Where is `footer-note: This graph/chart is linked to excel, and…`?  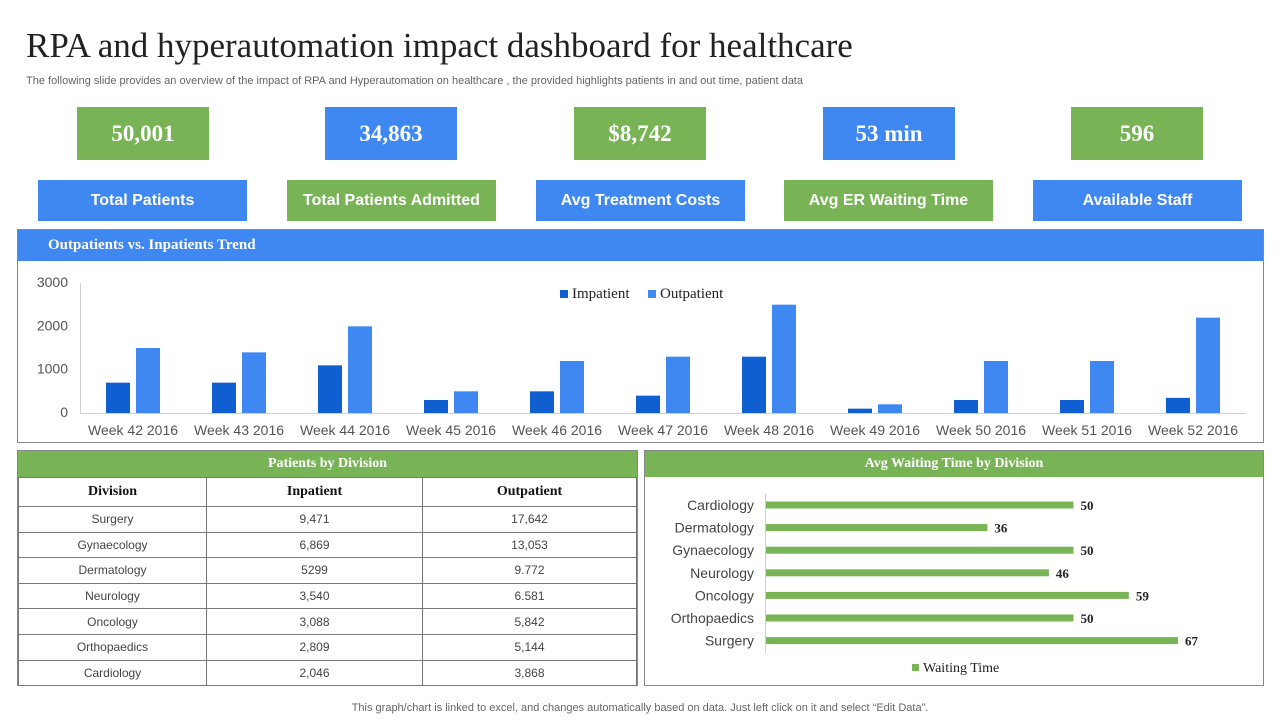 footer-note: This graph/chart is linked to excel, and… is located at coordinates (640, 708).